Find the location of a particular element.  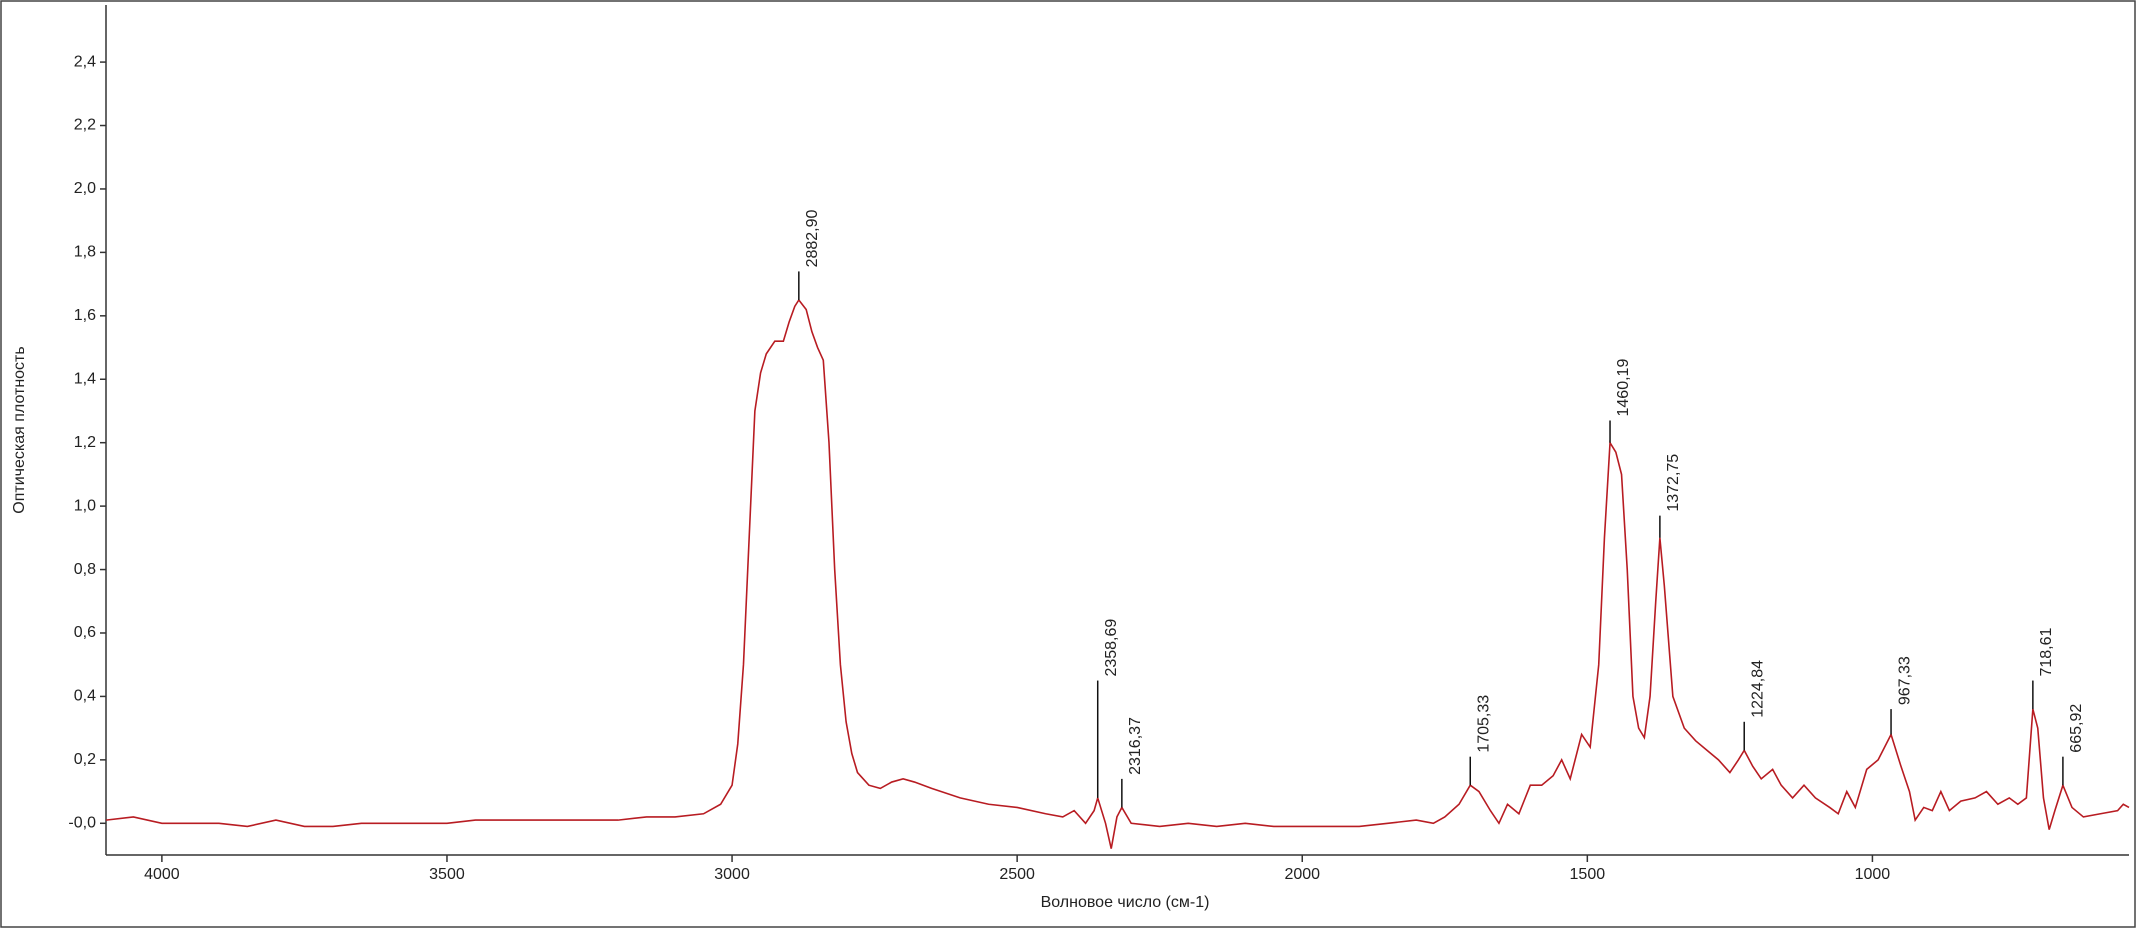

y-tick-label: 1,4 is located at coordinates (85, 378).